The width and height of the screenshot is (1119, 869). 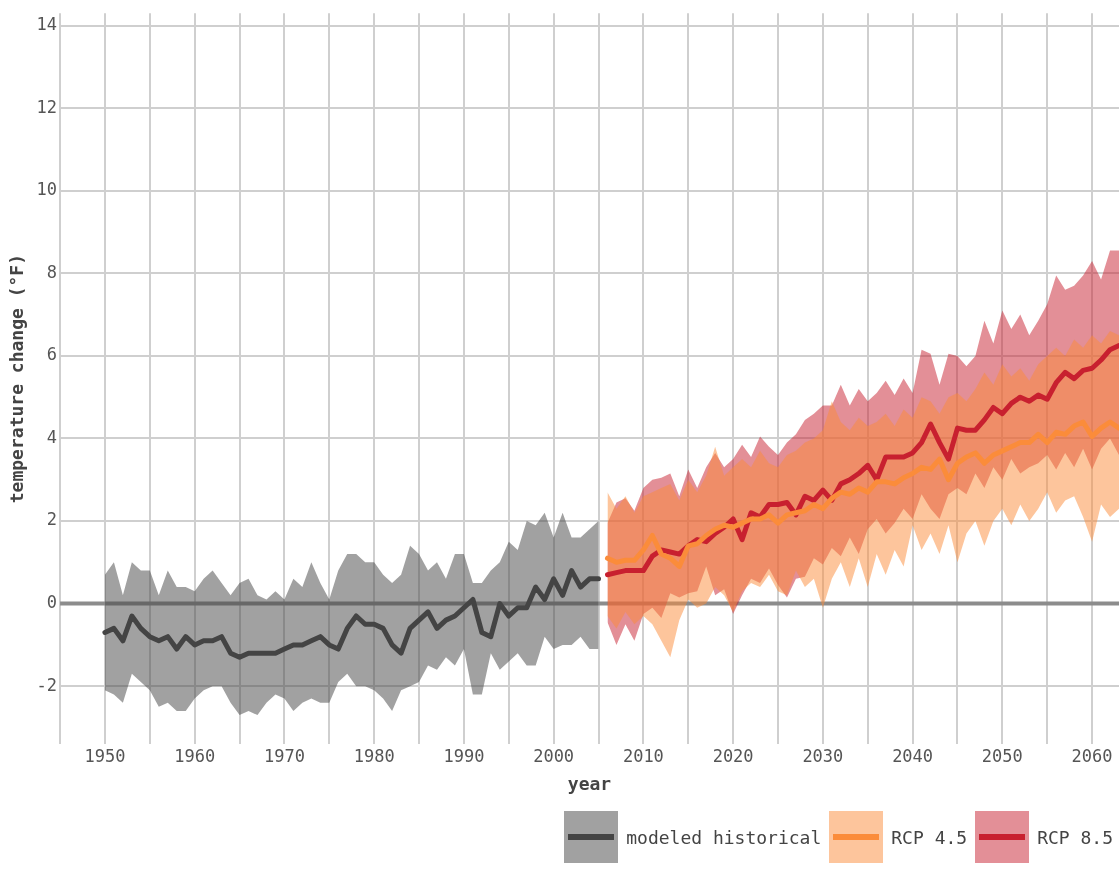 I want to click on y-tick-label: -2, so click(x=47, y=684).